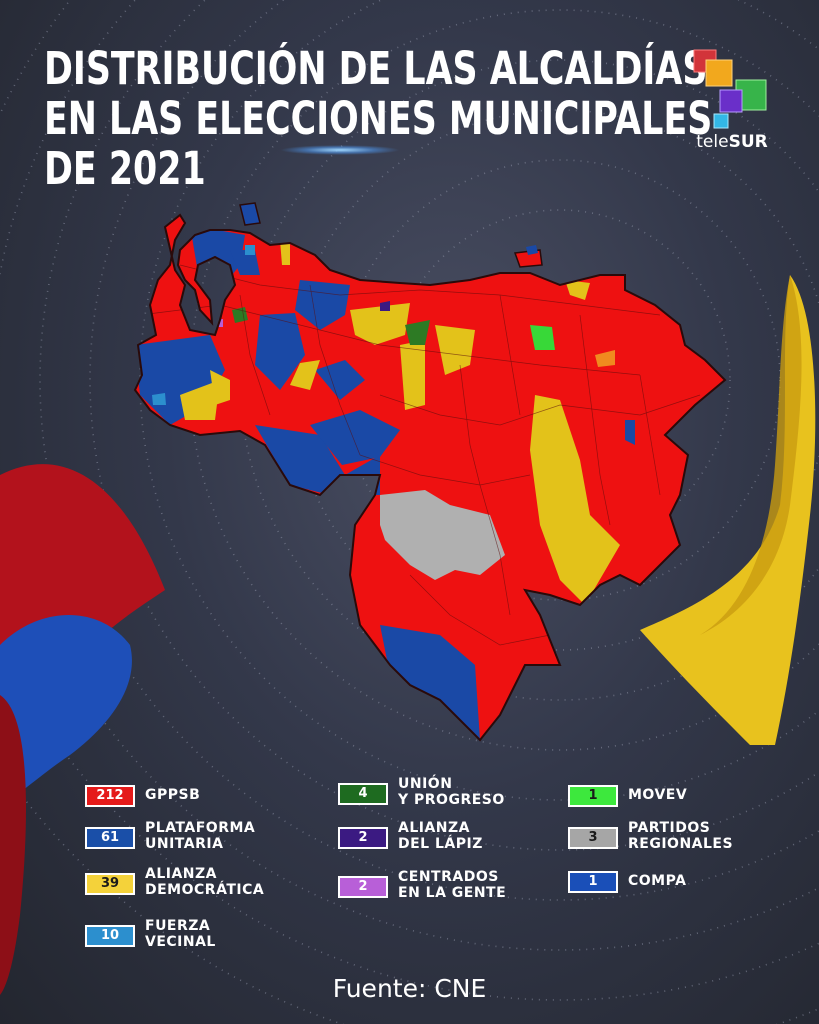  I want to click on flag-ribbon-right, so click(728, 510).